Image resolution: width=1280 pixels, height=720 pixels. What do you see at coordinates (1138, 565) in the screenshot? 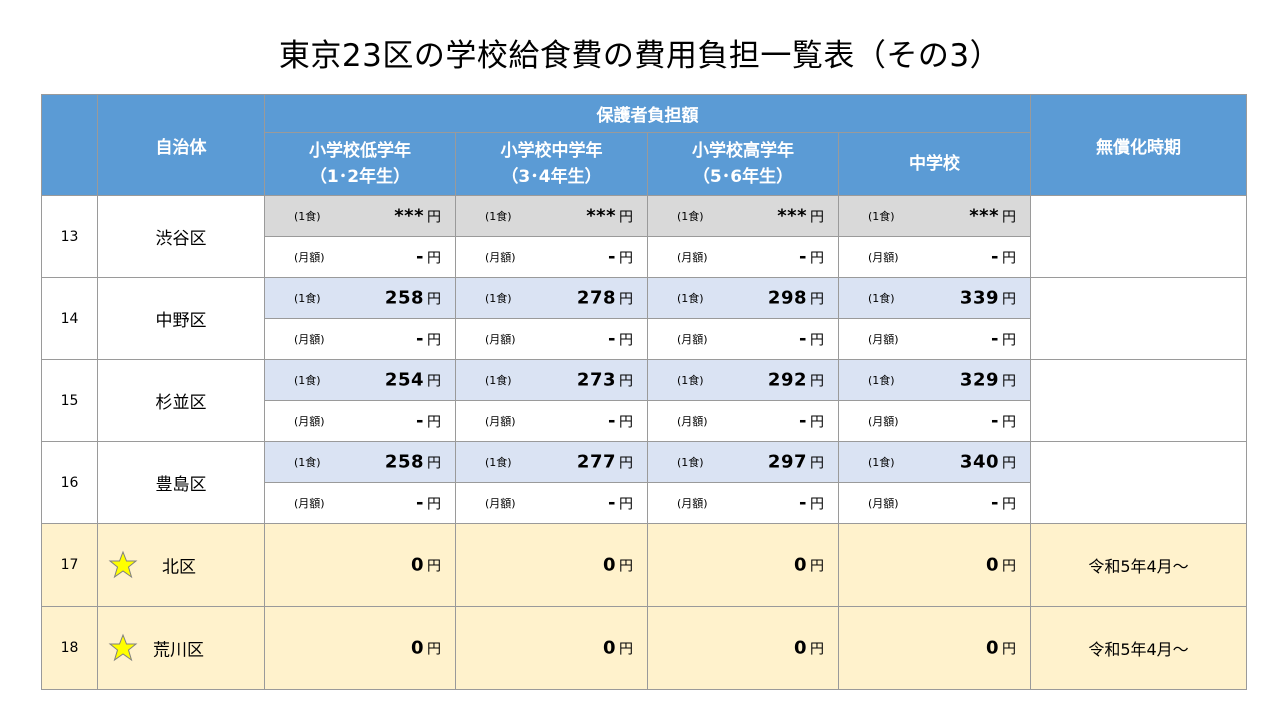
I see `free-period: 令和5年4月～` at bounding box center [1138, 565].